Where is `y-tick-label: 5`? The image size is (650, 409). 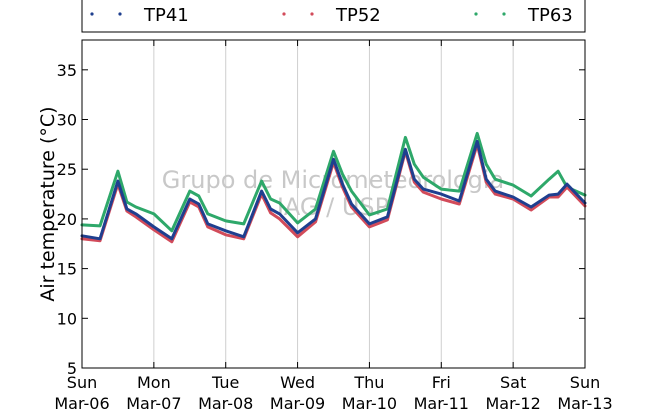
y-tick-label: 5 is located at coordinates (72, 368).